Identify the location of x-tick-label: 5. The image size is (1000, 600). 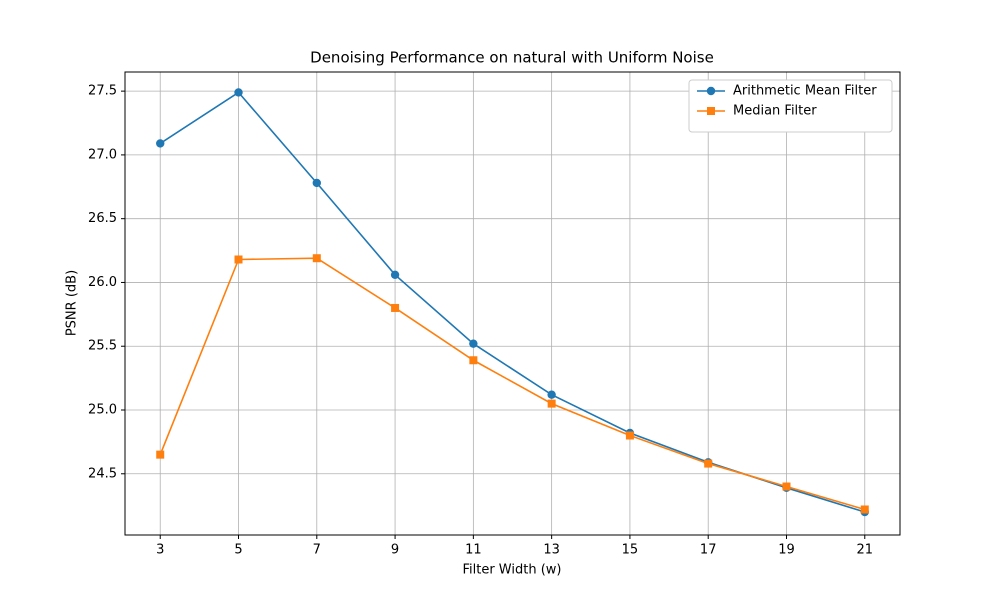
(238, 550).